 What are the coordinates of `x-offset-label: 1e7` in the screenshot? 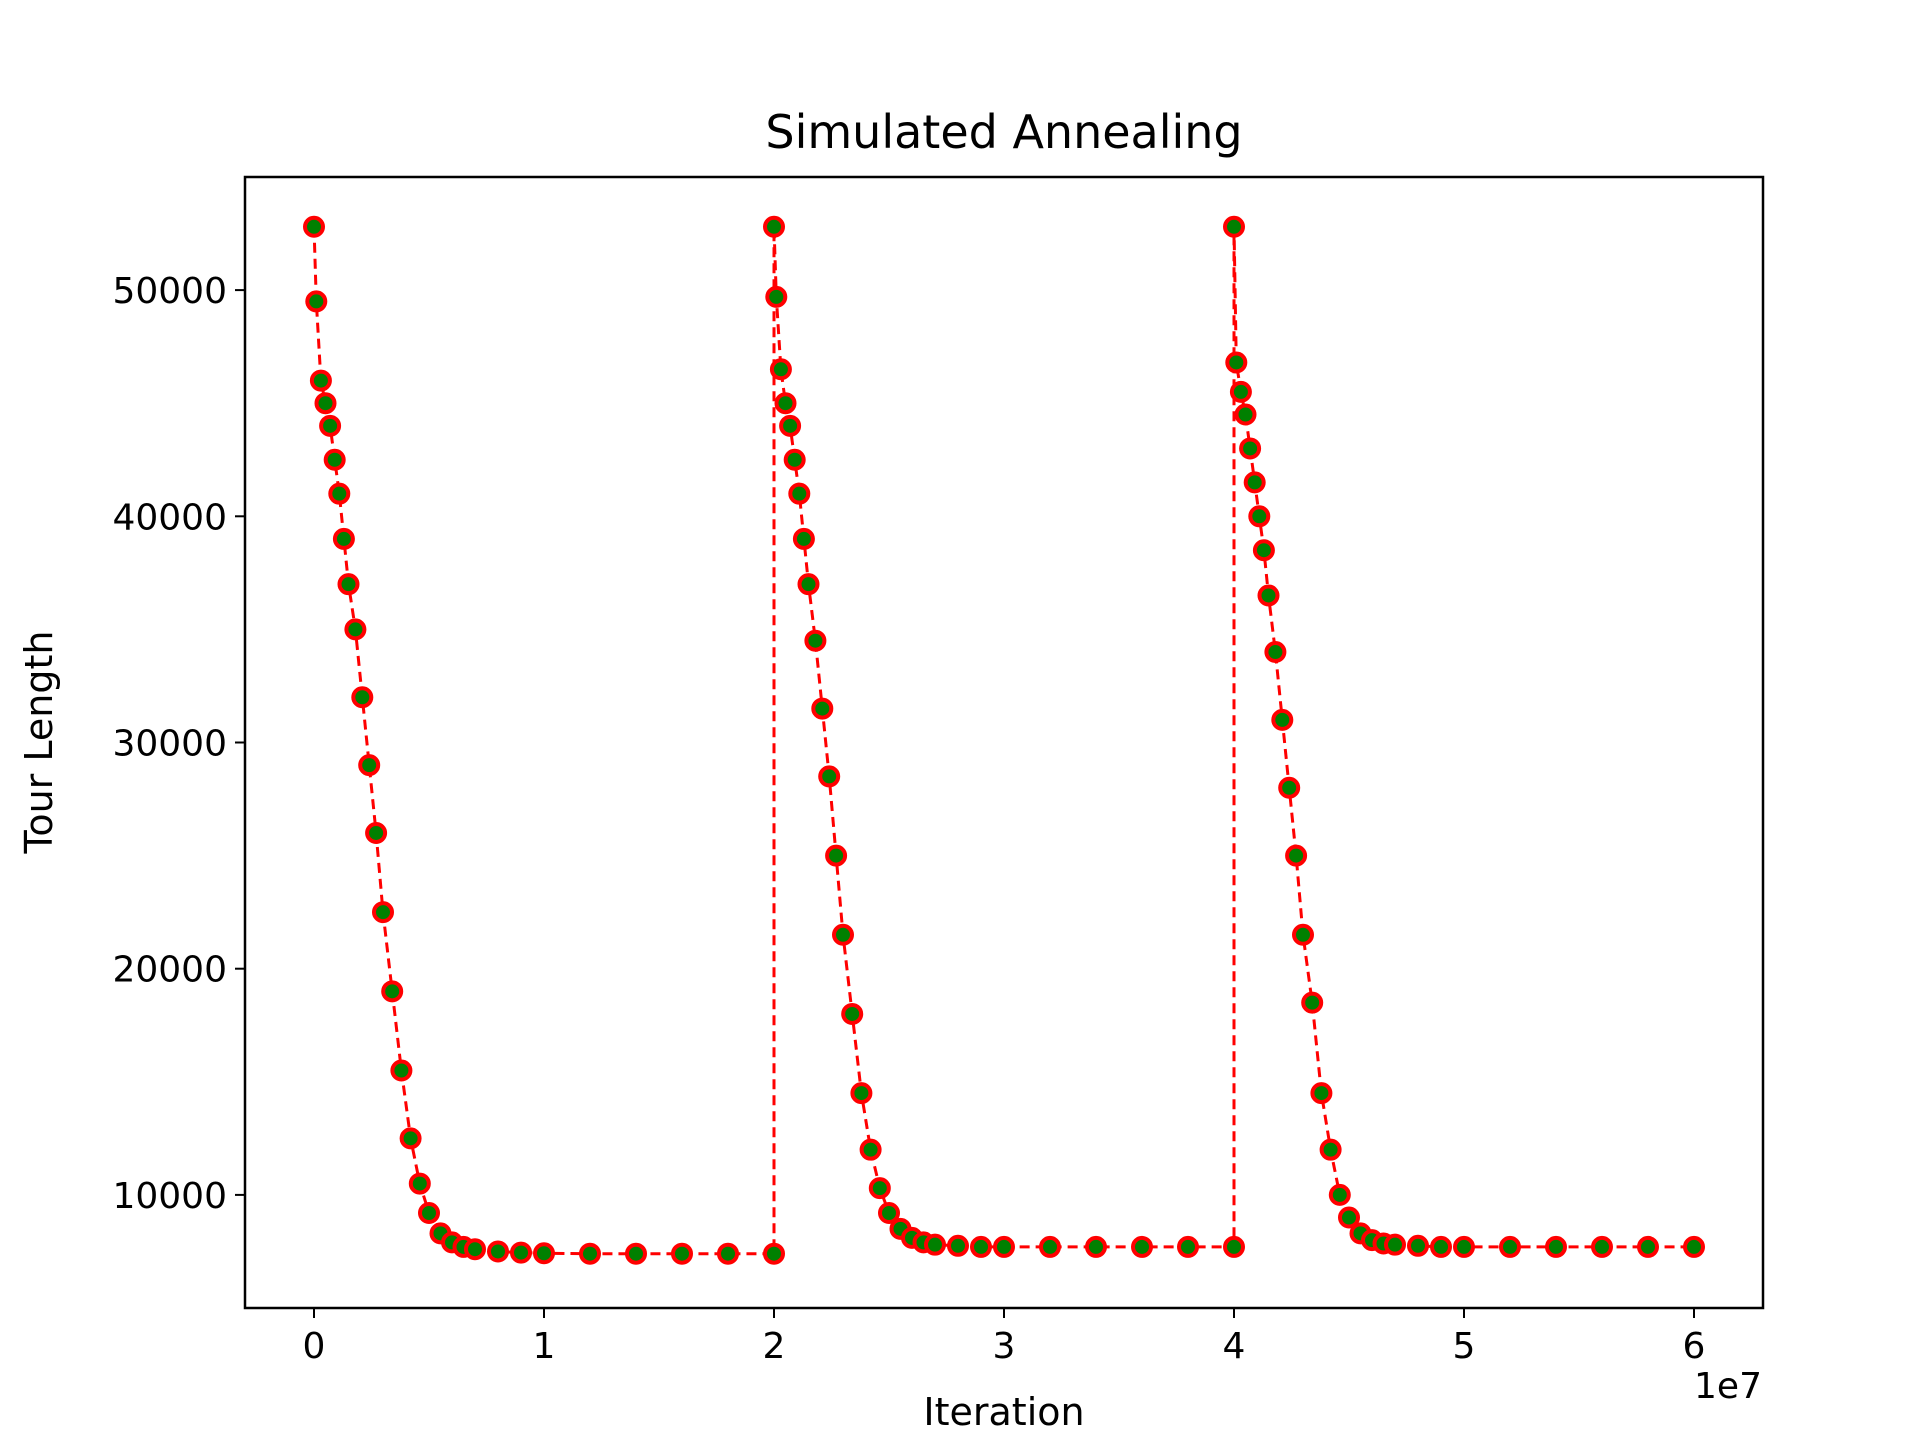 It's located at (1728, 1386).